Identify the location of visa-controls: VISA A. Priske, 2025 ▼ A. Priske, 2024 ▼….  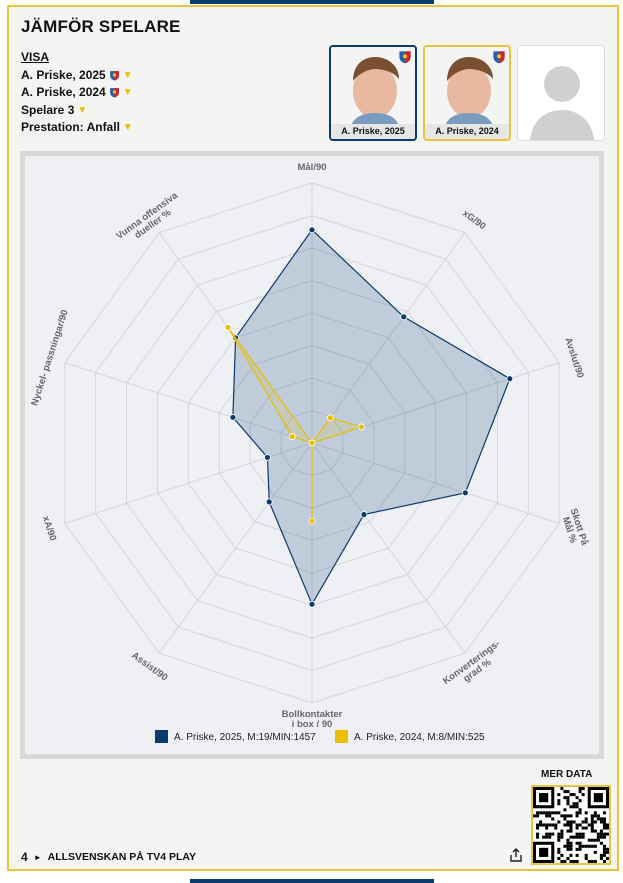
(77, 93).